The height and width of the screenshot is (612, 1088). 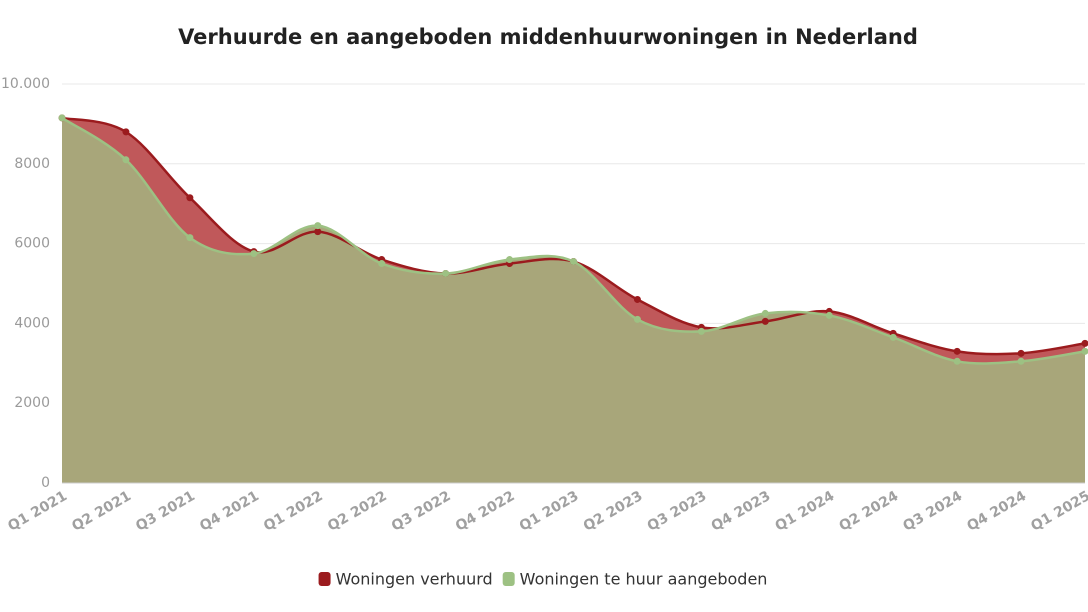 What do you see at coordinates (32, 244) in the screenshot?
I see `y-tick-label: 6000` at bounding box center [32, 244].